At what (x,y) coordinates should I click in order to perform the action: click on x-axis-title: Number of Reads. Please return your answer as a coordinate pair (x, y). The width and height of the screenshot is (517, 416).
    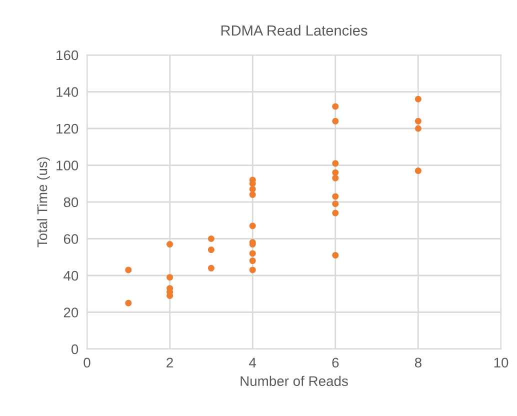
    Looking at the image, I should click on (294, 381).